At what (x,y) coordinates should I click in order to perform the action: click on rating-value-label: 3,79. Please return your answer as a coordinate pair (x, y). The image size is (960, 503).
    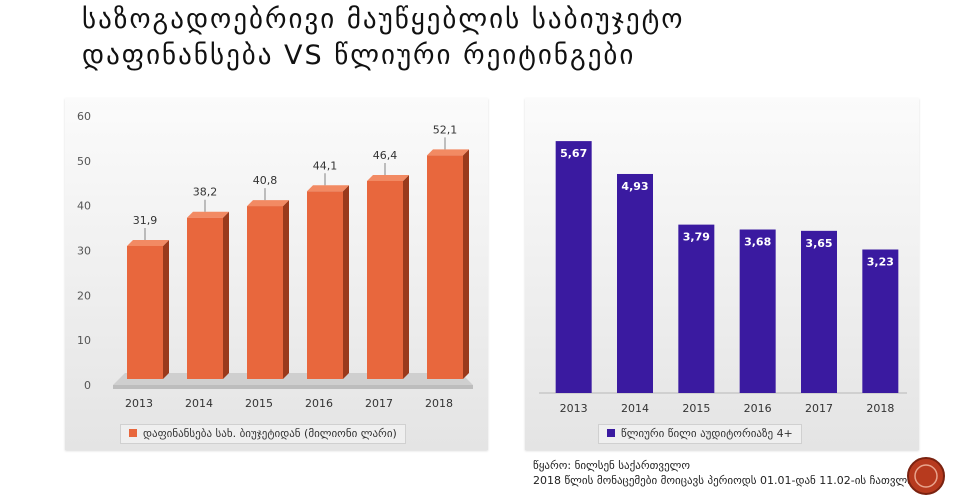
    Looking at the image, I should click on (696, 237).